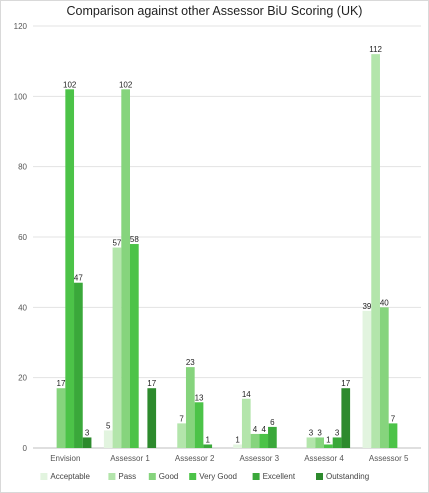 This screenshot has width=429, height=493. What do you see at coordinates (366, 306) in the screenshot?
I see `data-label: 39` at bounding box center [366, 306].